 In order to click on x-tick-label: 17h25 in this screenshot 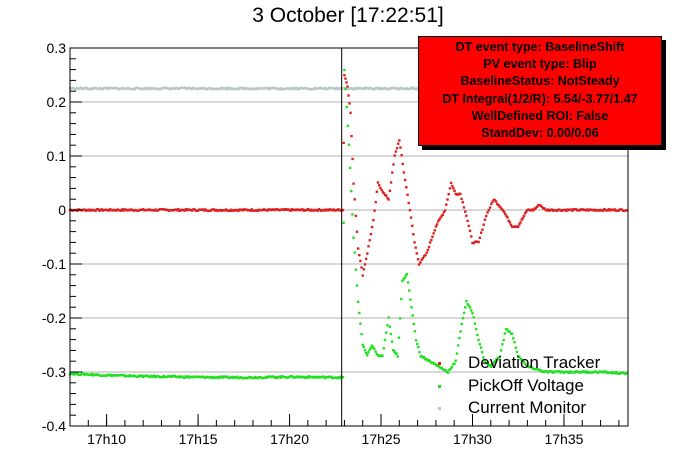, I will do `click(381, 439)`.